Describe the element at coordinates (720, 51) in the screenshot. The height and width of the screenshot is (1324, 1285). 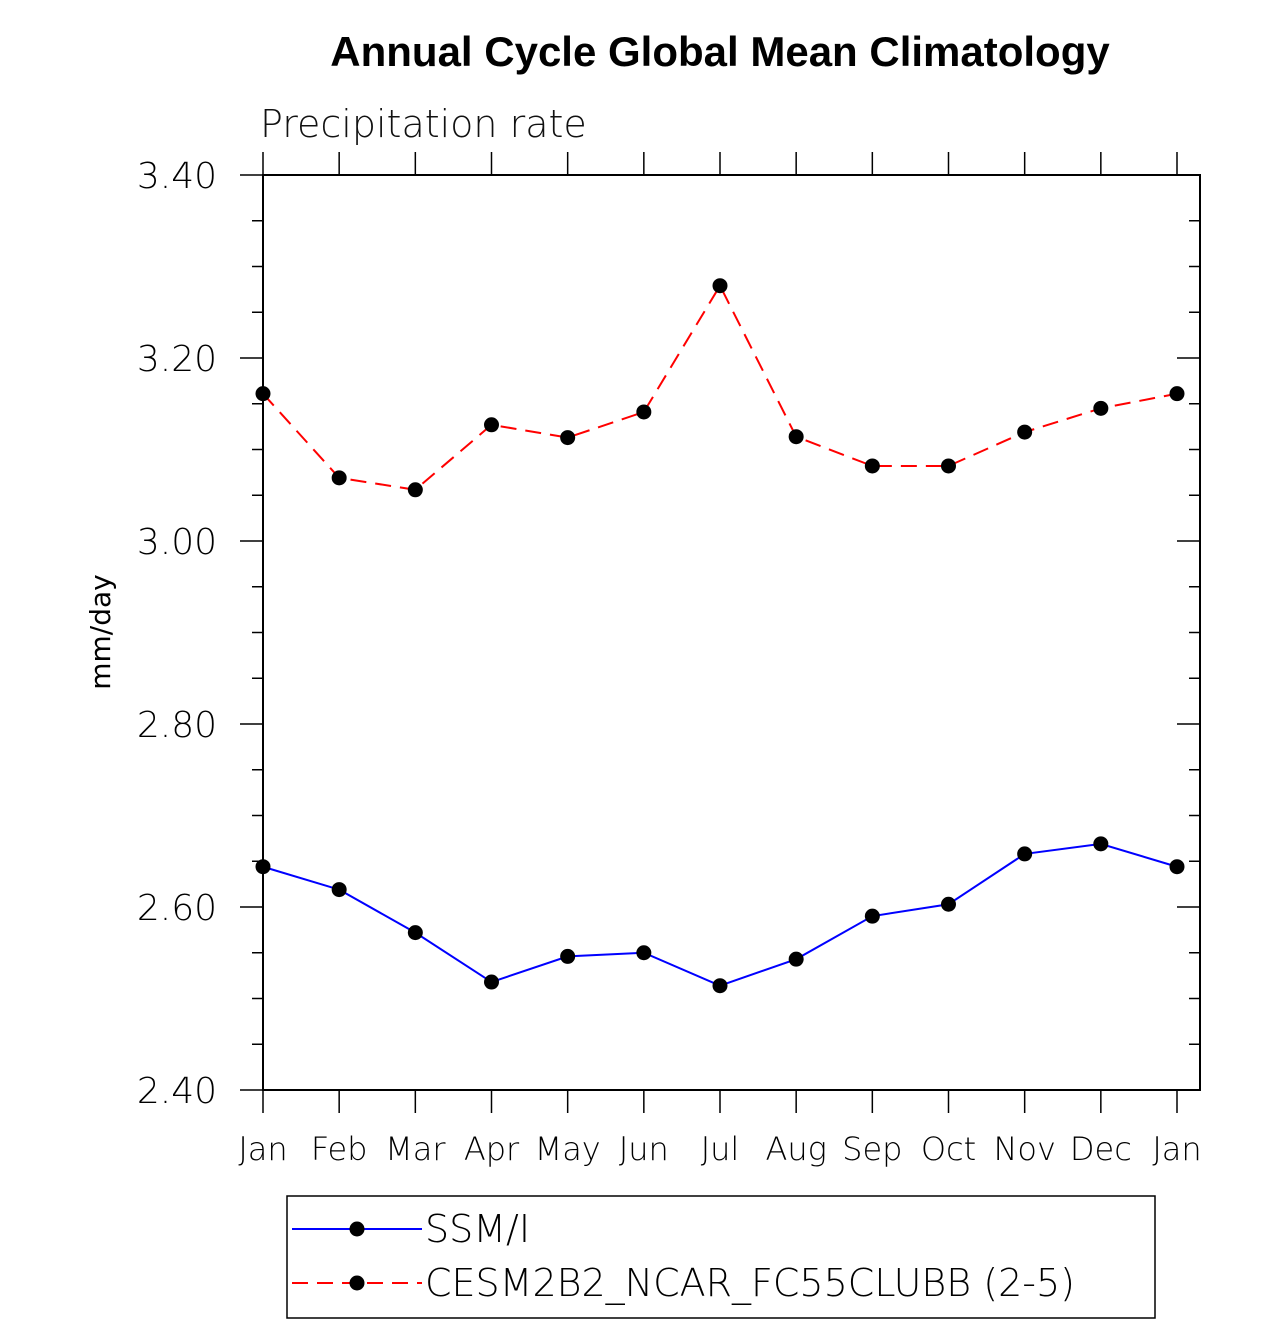
I see `chart-title: Annual Cycle Global Mean Climatology` at that location.